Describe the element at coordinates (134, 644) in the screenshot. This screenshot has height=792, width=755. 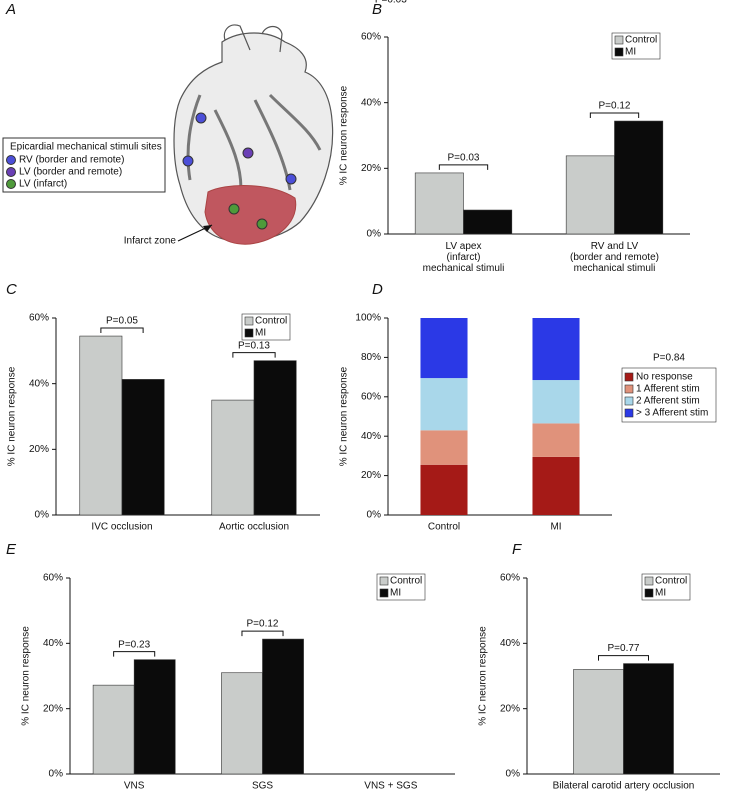
I see `annotation: P=0.23` at that location.